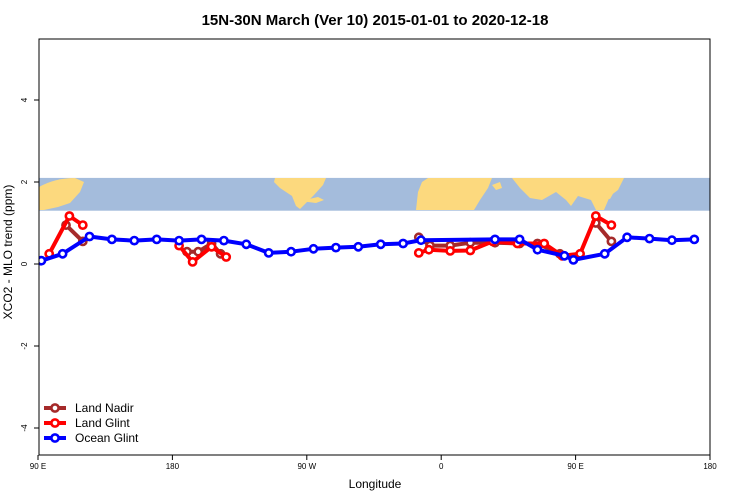 This screenshot has height=500, width=750. I want to click on y-tick-label: 4, so click(24, 99).